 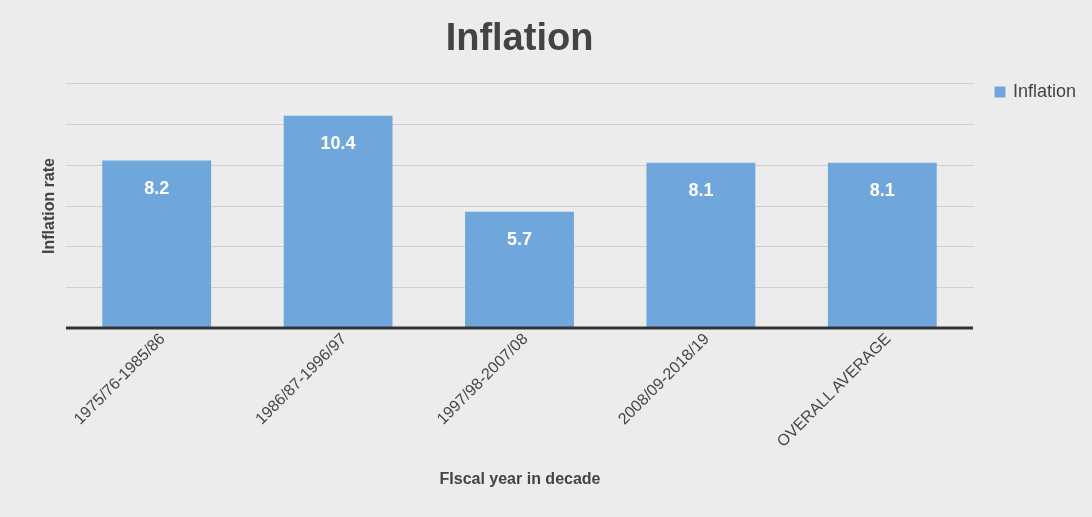 What do you see at coordinates (1045, 91) in the screenshot?
I see `legend-label: Inflation` at bounding box center [1045, 91].